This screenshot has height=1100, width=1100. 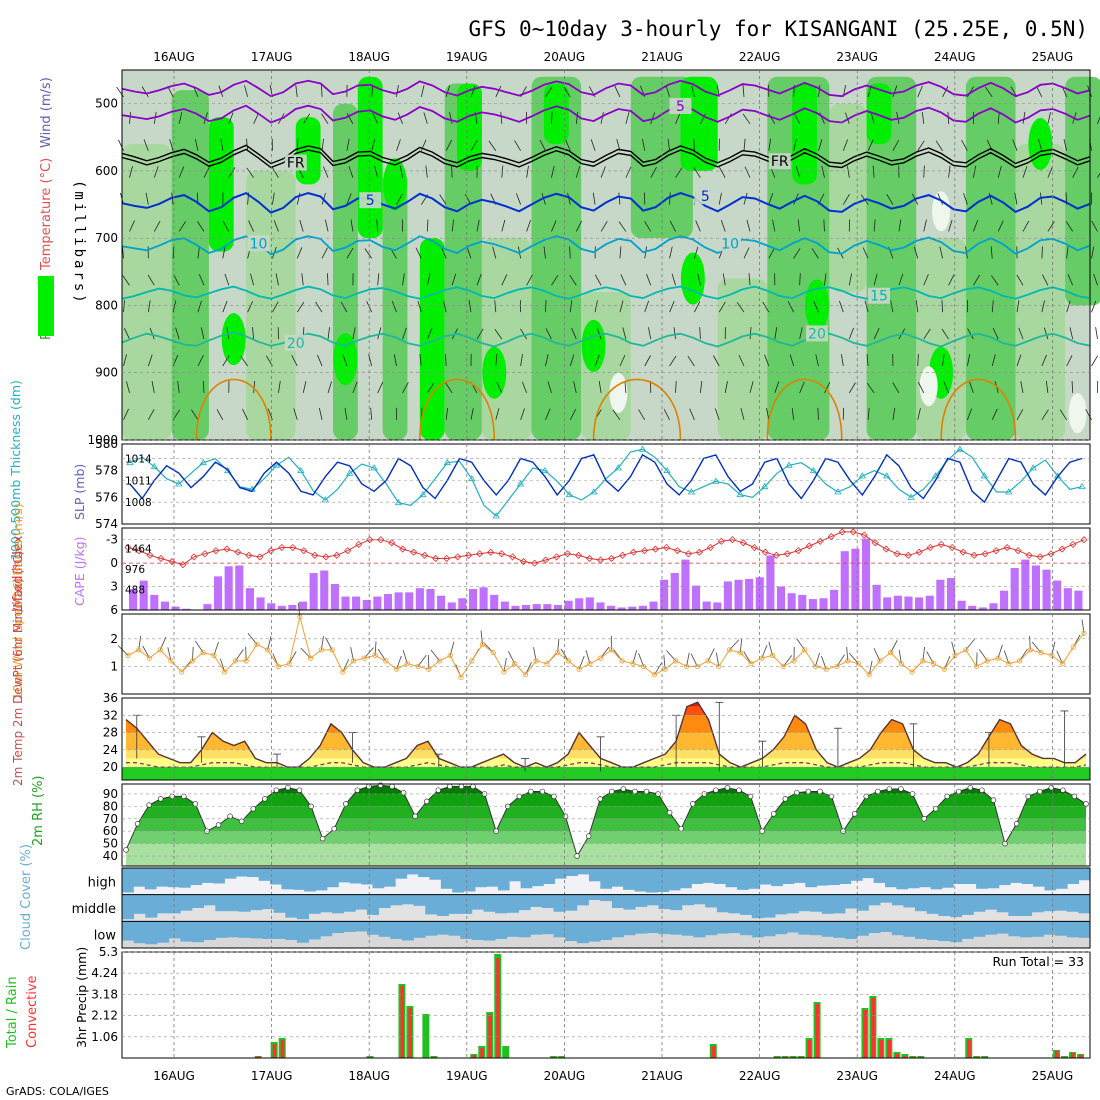 What do you see at coordinates (272, 57) in the screenshot?
I see `date-tick-top: 17AUG` at bounding box center [272, 57].